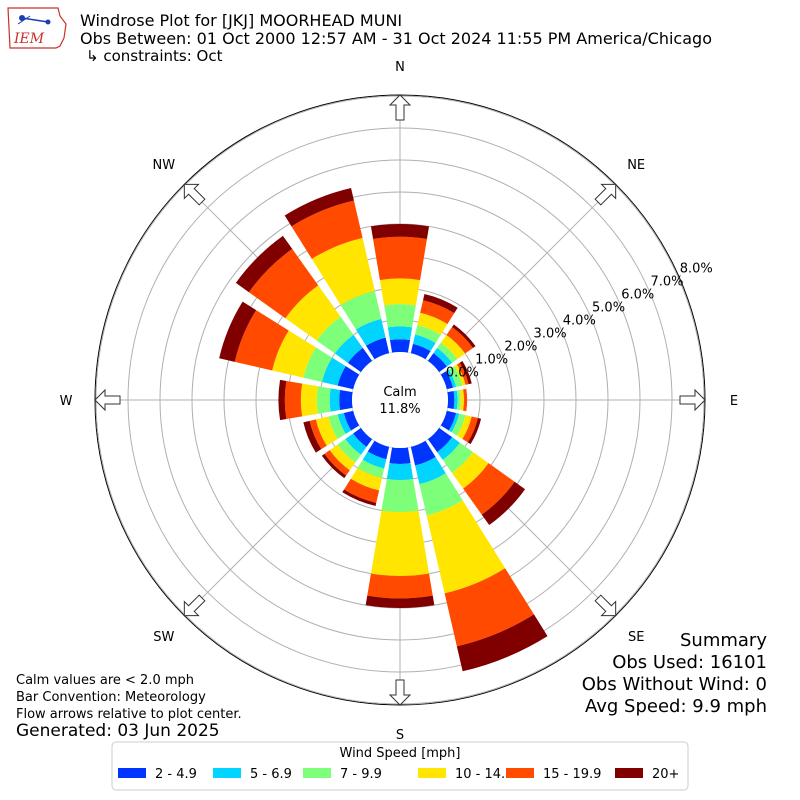 The image size is (800, 800). I want to click on calm-value: 11.8%, so click(399, 409).